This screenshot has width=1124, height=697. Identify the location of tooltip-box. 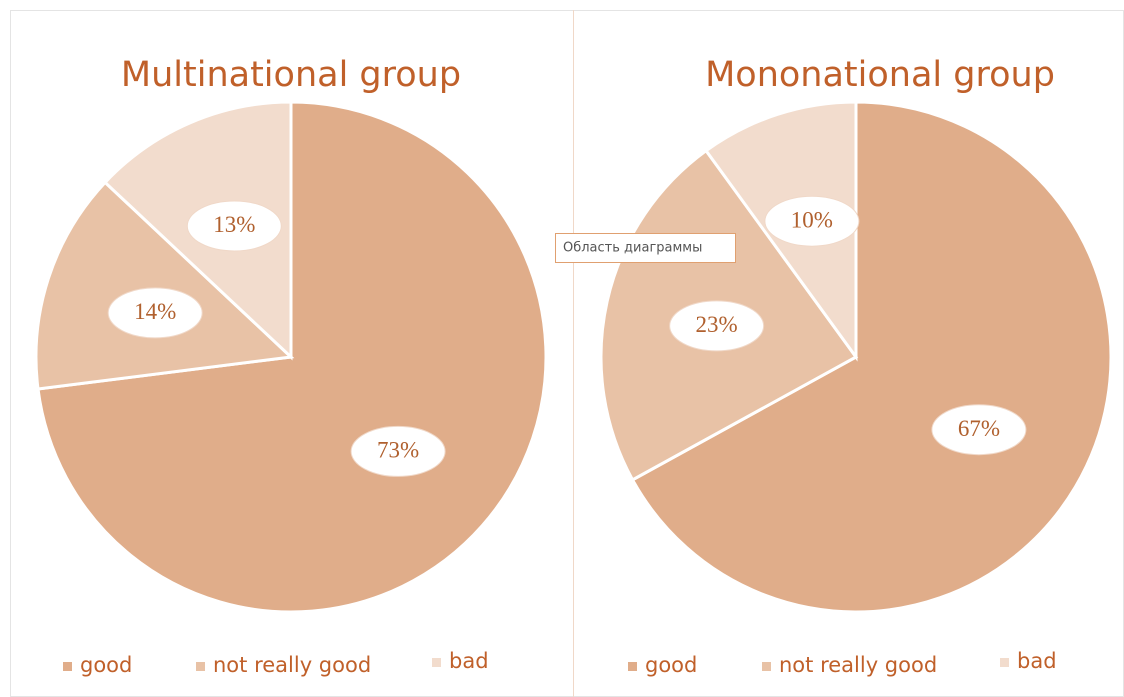
(645, 248).